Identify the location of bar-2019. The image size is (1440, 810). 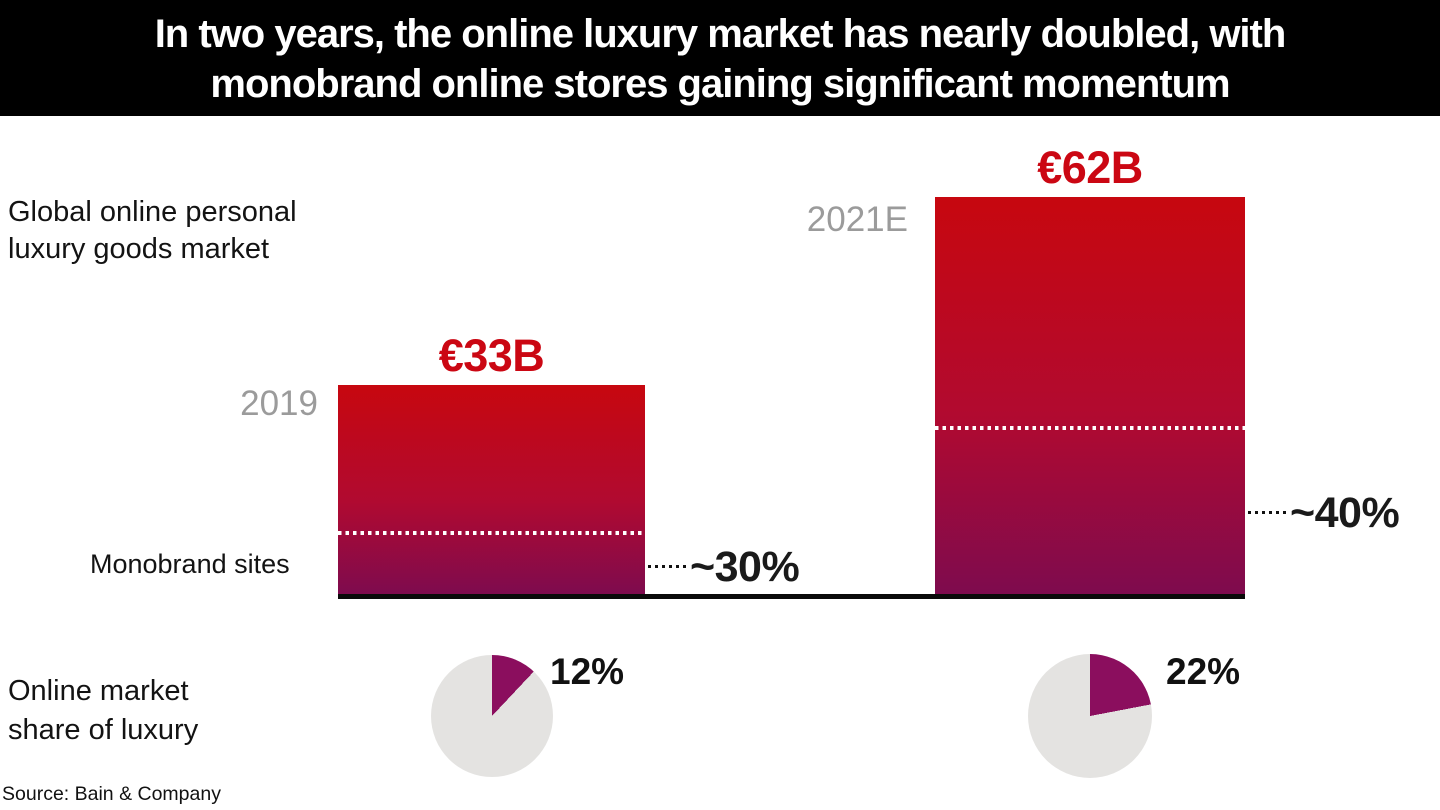
(491, 489).